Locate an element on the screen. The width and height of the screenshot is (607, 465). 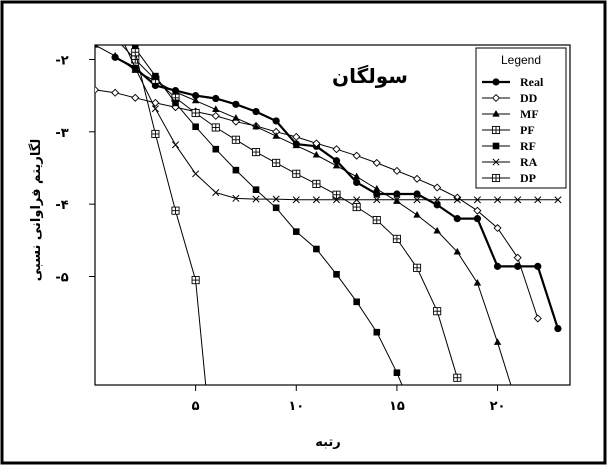
x-tick-label: ۲۰ is located at coordinates (498, 406).